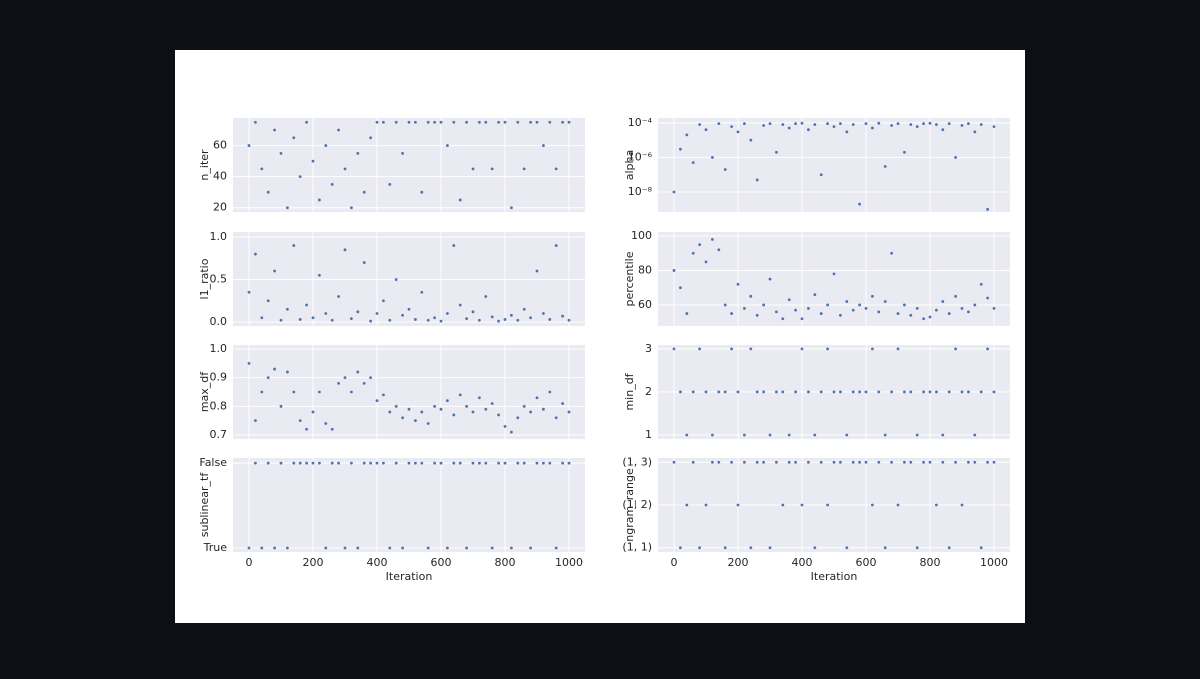 This screenshot has height=679, width=1200. Describe the element at coordinates (219, 348) in the screenshot. I see `y-tick-label: 1.0` at that location.